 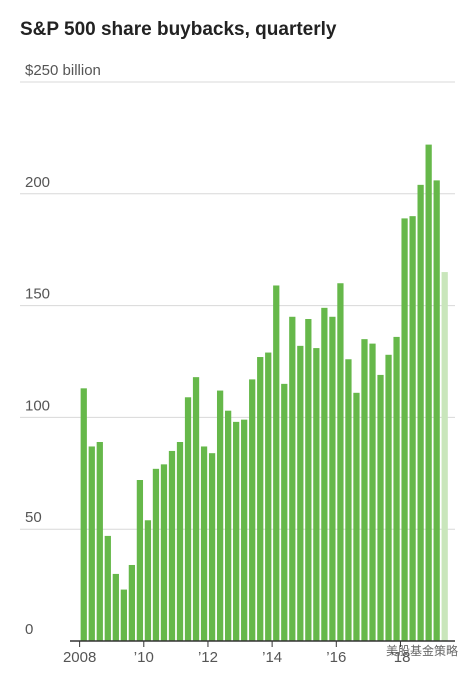 I want to click on y-tick-label: 0, so click(x=29, y=629).